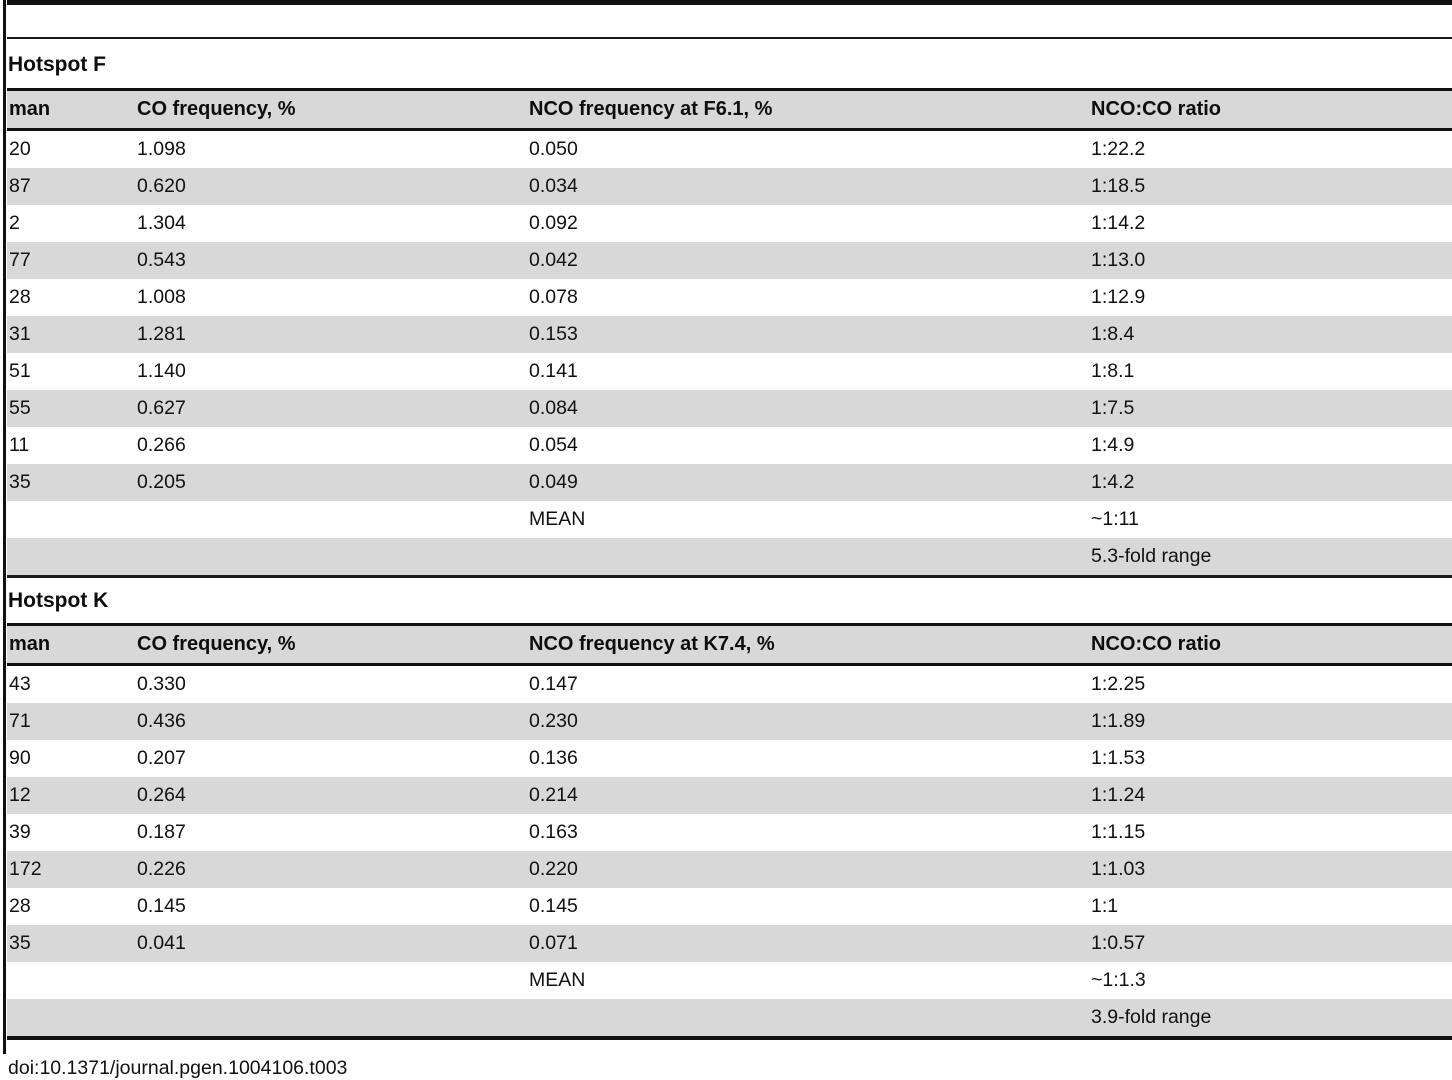  Describe the element at coordinates (20, 149) in the screenshot. I see `table-cell: 20` at that location.